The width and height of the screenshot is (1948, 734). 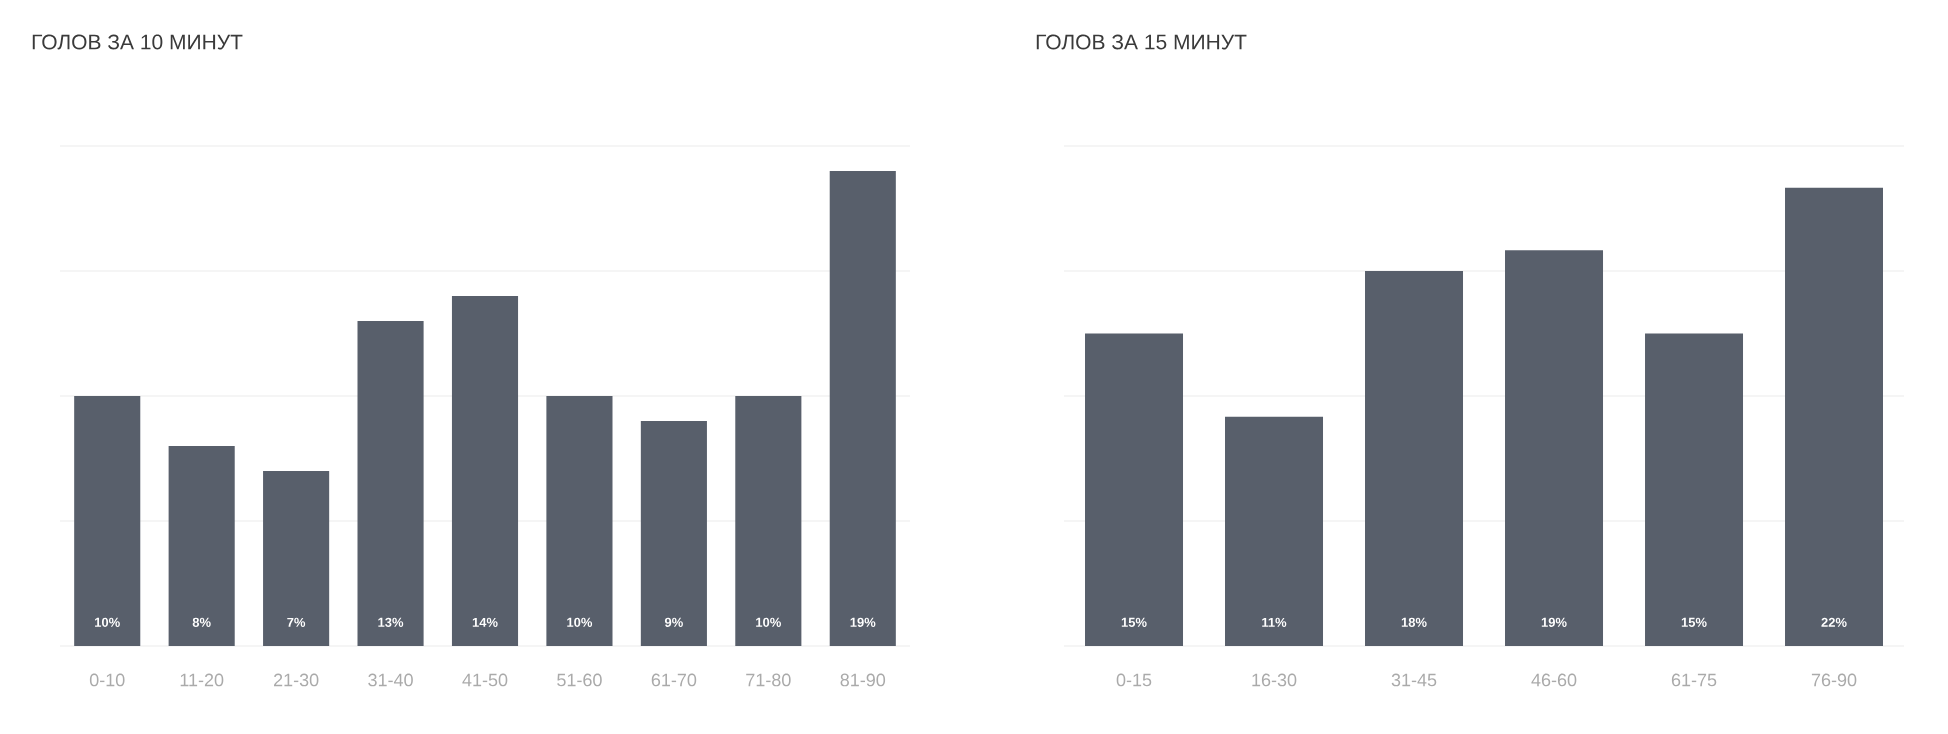 What do you see at coordinates (390, 680) in the screenshot?
I see `x-tick-label: 31-40` at bounding box center [390, 680].